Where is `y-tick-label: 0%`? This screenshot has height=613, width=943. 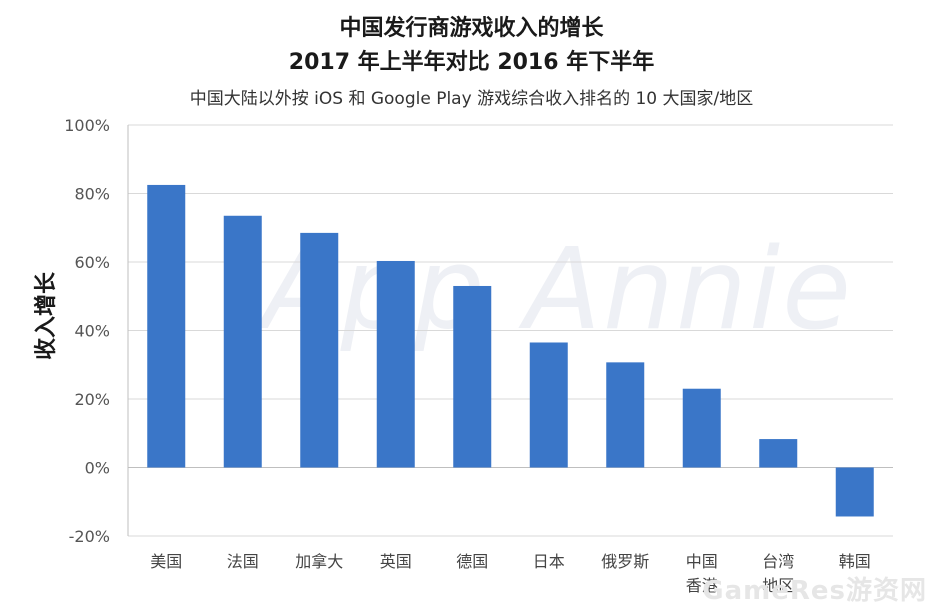
y-tick-label: 0% is located at coordinates (97, 468).